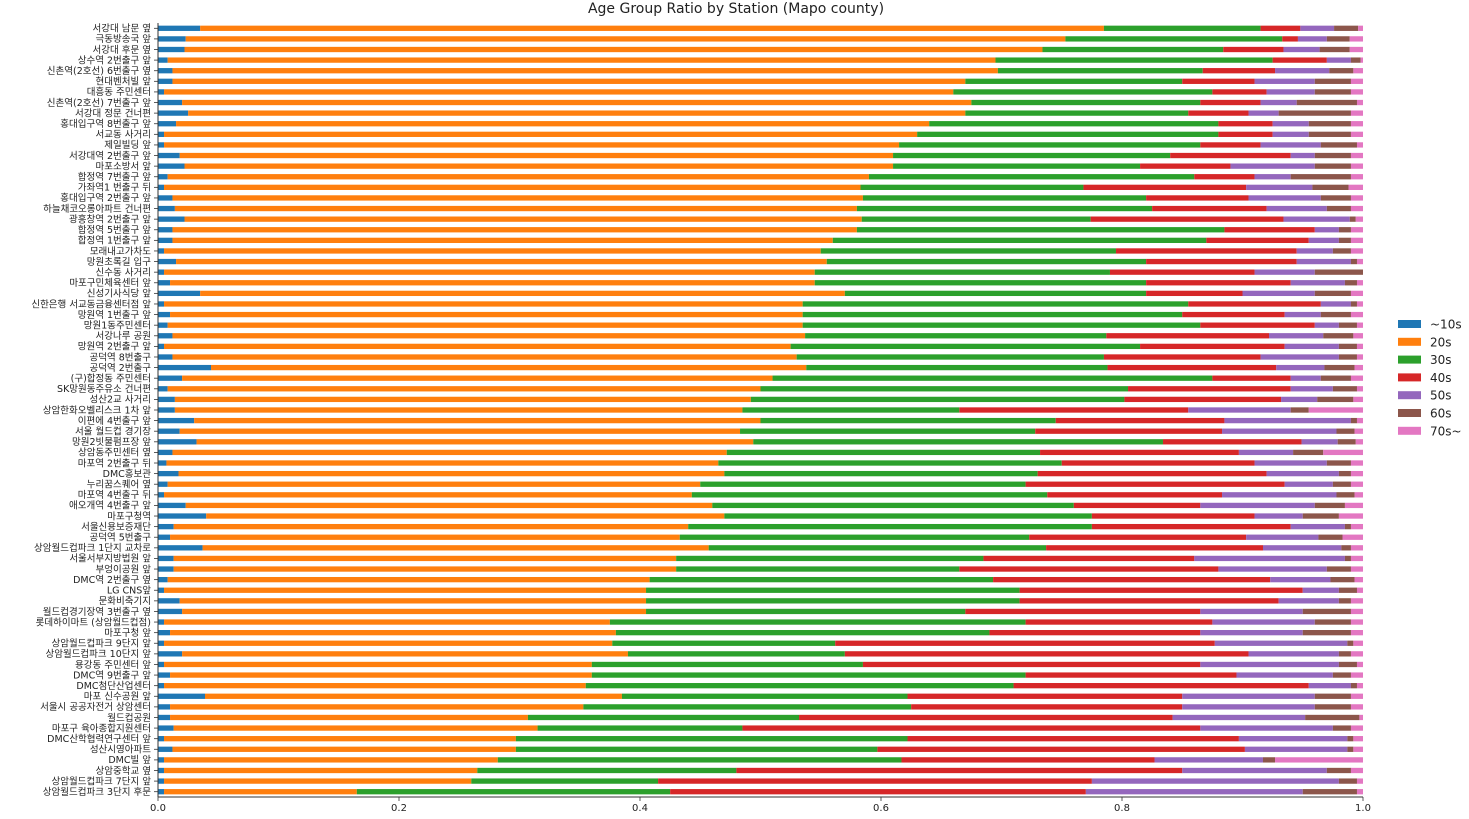 The width and height of the screenshot is (1469, 819). Describe the element at coordinates (114, 495) in the screenshot. I see `y-tick-label: 마포역 4번출구 뒤` at that location.